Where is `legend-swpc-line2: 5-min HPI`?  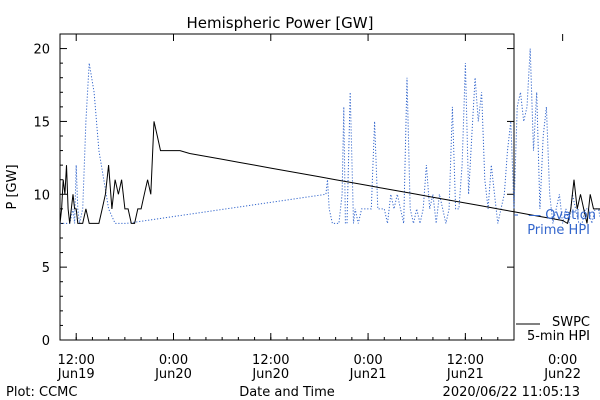
legend-swpc-line2: 5-min HPI is located at coordinates (558, 336).